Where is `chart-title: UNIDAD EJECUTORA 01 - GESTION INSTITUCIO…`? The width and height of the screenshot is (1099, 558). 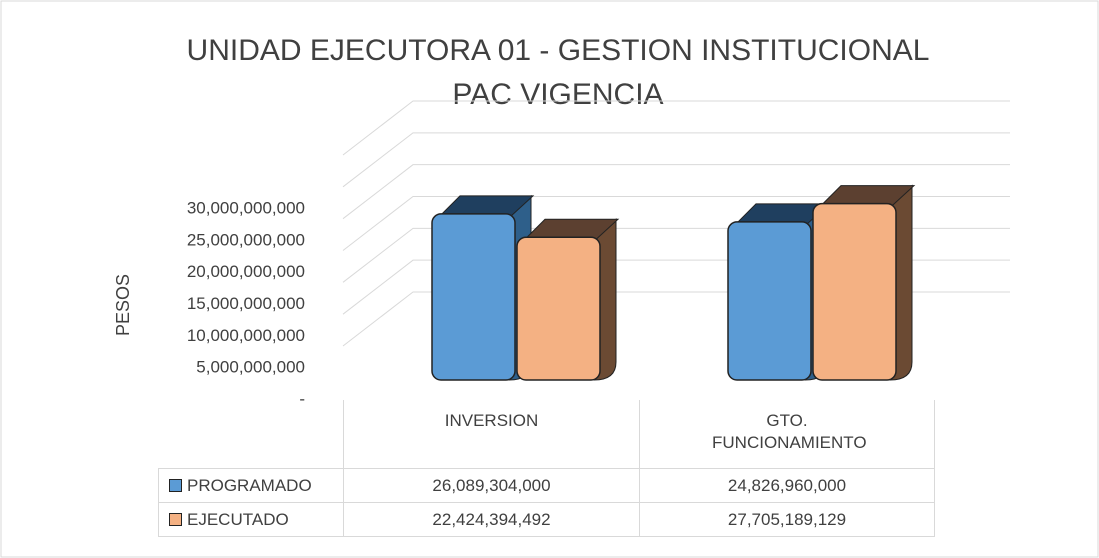
chart-title: UNIDAD EJECUTORA 01 - GESTION INSTITUCIO… is located at coordinates (558, 50).